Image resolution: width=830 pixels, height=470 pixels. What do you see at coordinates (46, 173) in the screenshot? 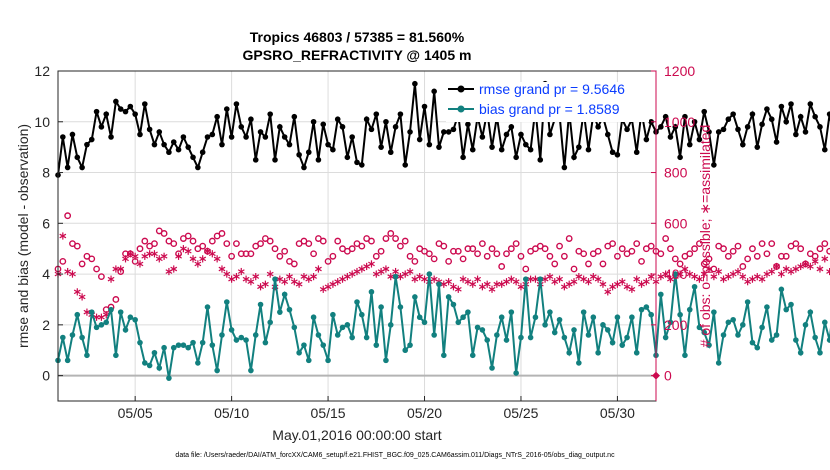
I see `left-y-tick-label: 8` at bounding box center [46, 173].